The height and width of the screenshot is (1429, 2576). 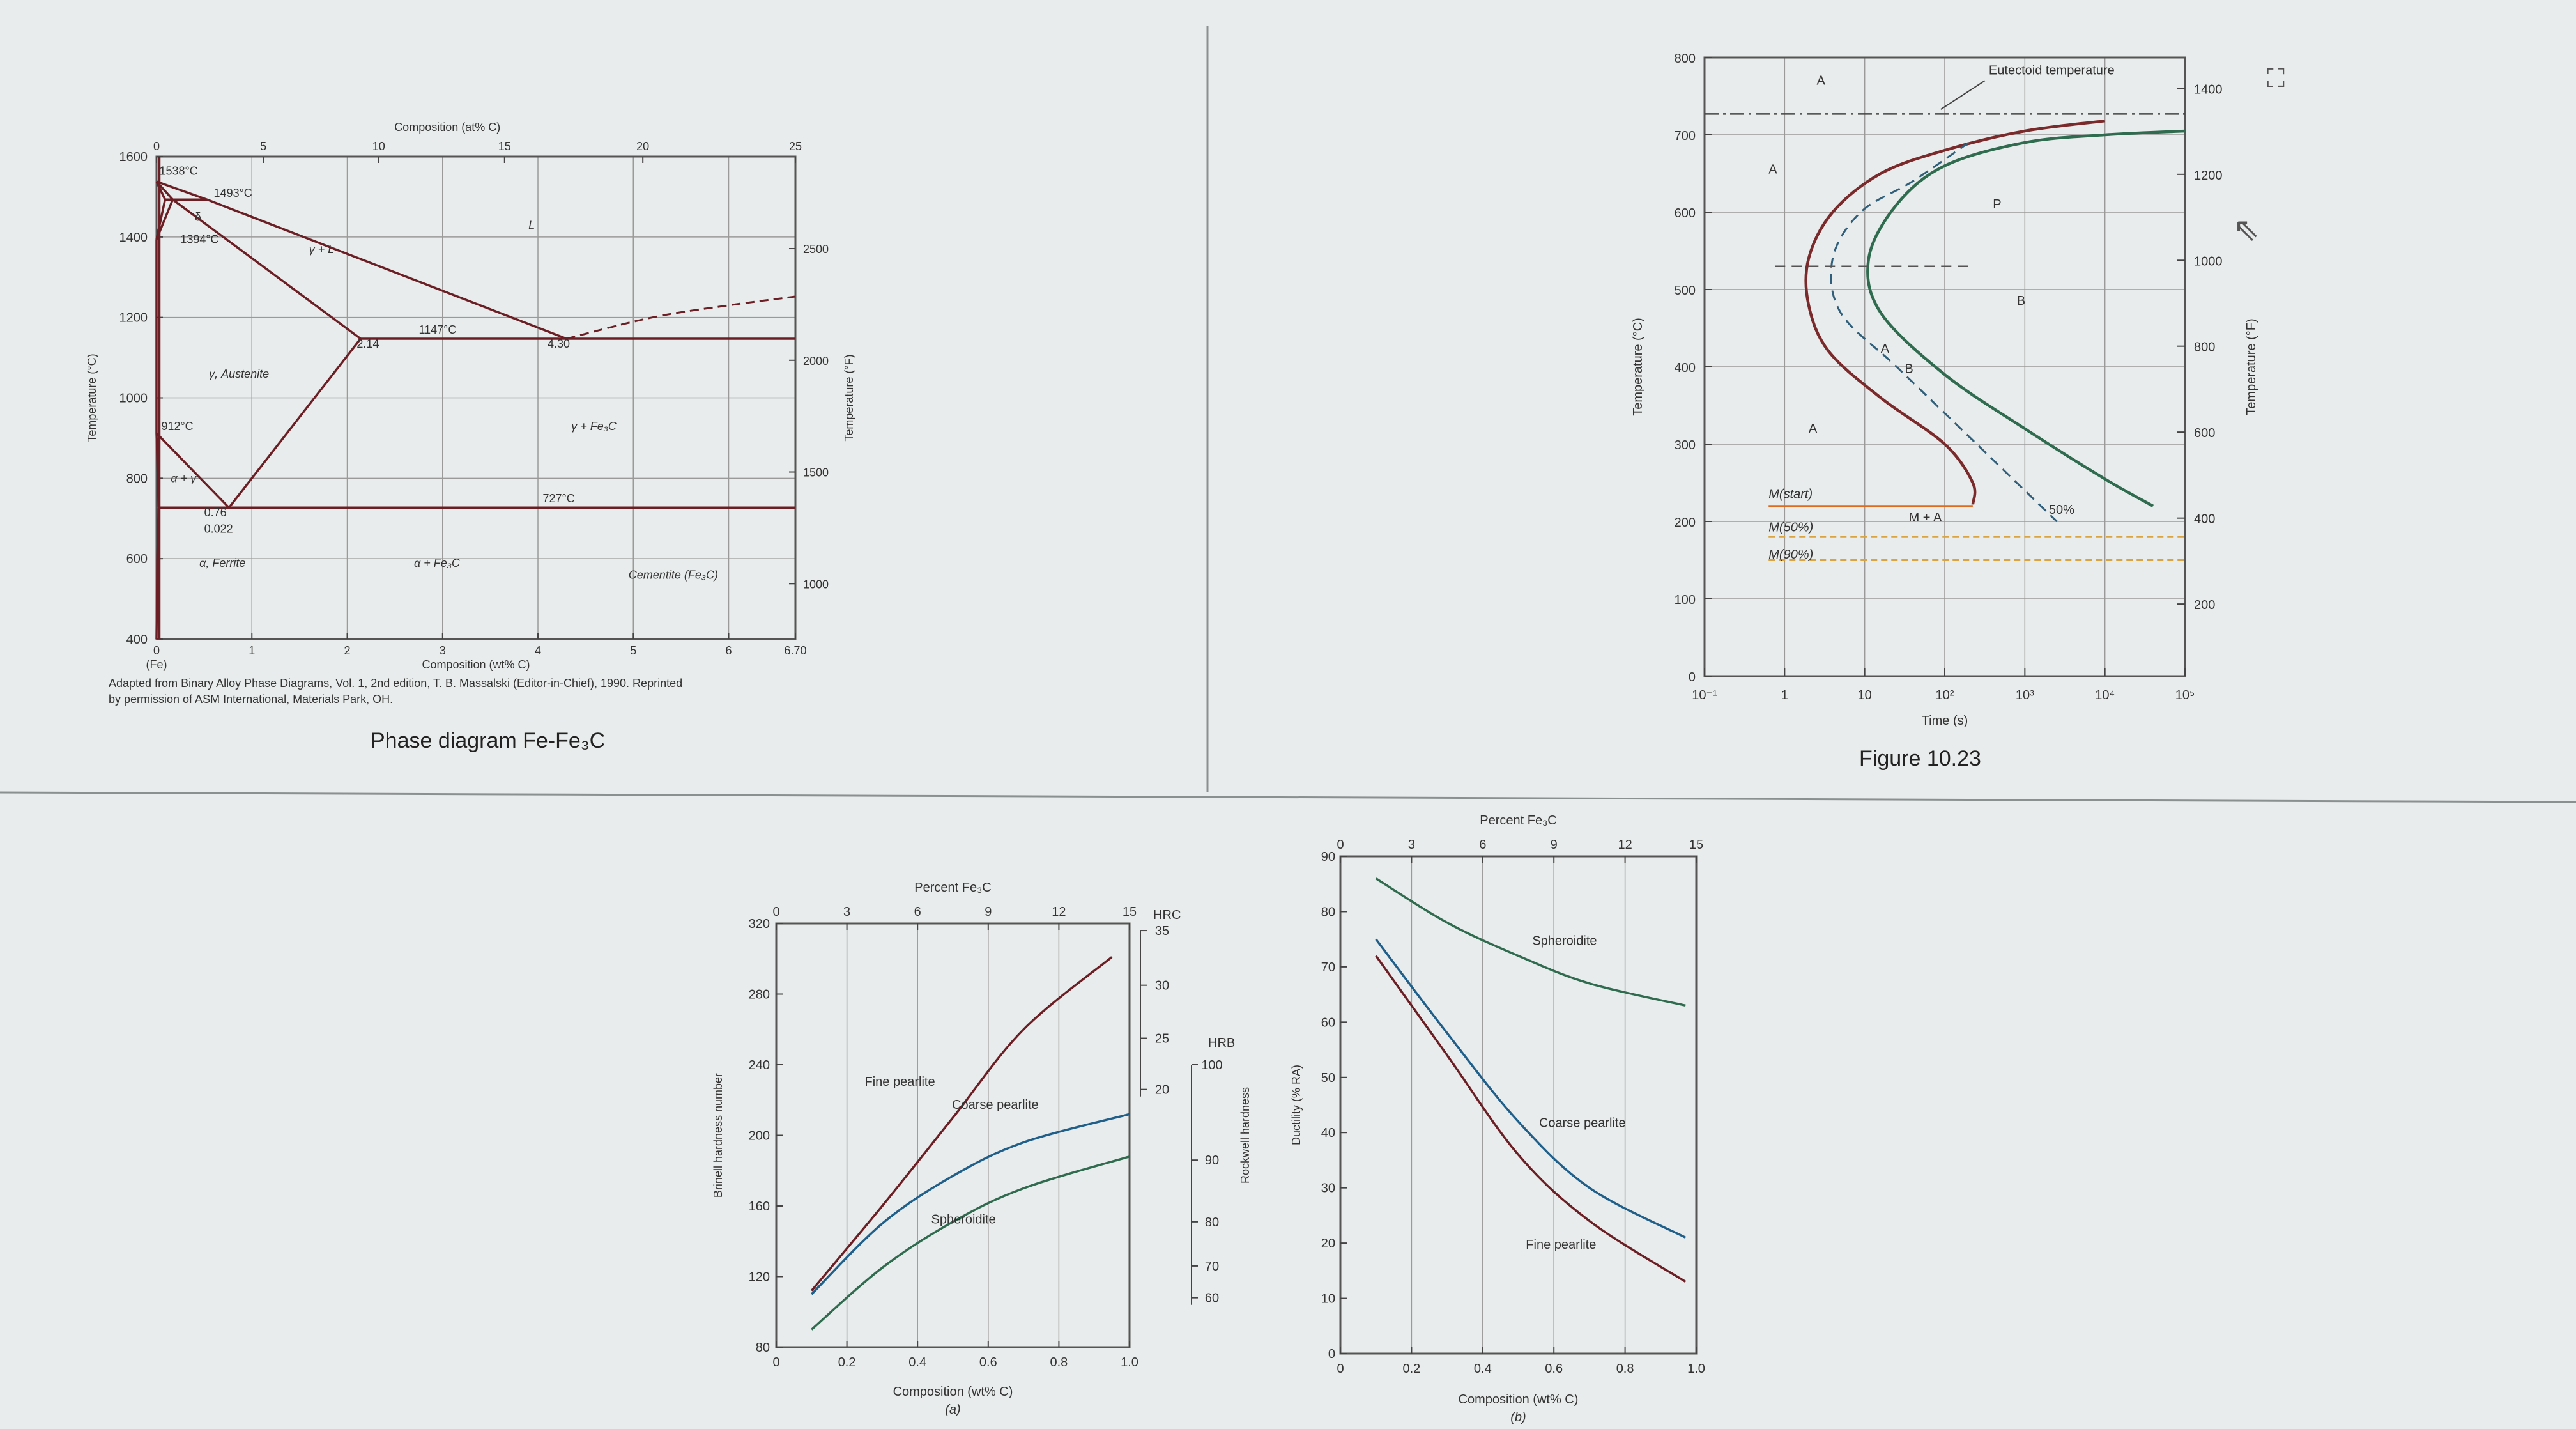 I want to click on right-tick-label: 2500, so click(x=816, y=250).